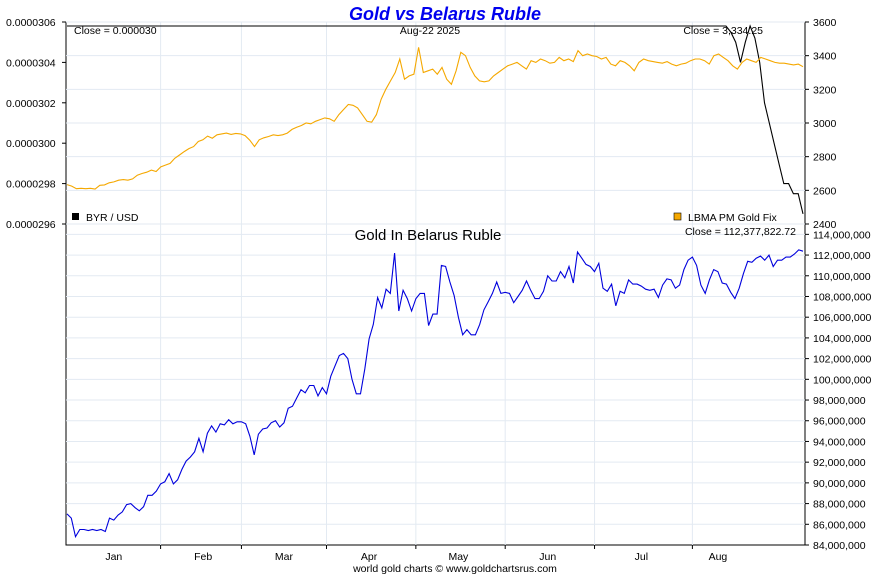  I want to click on ruble-gold-axis-tick-label: 86,000,000, so click(839, 525).